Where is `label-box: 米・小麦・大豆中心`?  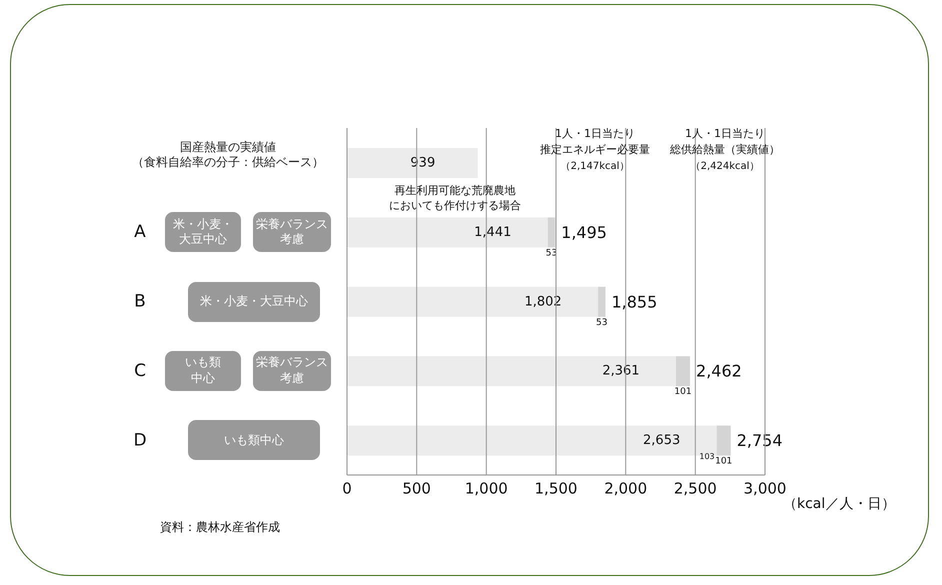 label-box: 米・小麦・大豆中心 is located at coordinates (254, 302).